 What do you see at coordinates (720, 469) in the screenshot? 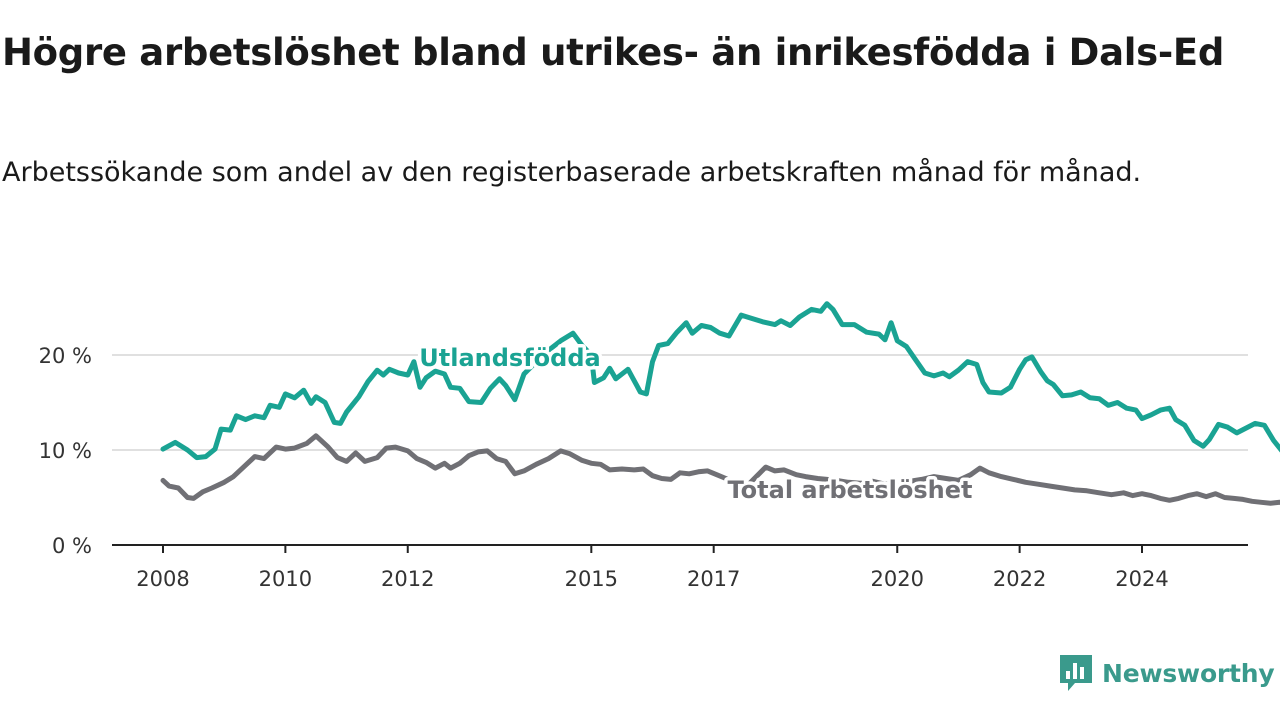
I see `series-line-total` at bounding box center [720, 469].